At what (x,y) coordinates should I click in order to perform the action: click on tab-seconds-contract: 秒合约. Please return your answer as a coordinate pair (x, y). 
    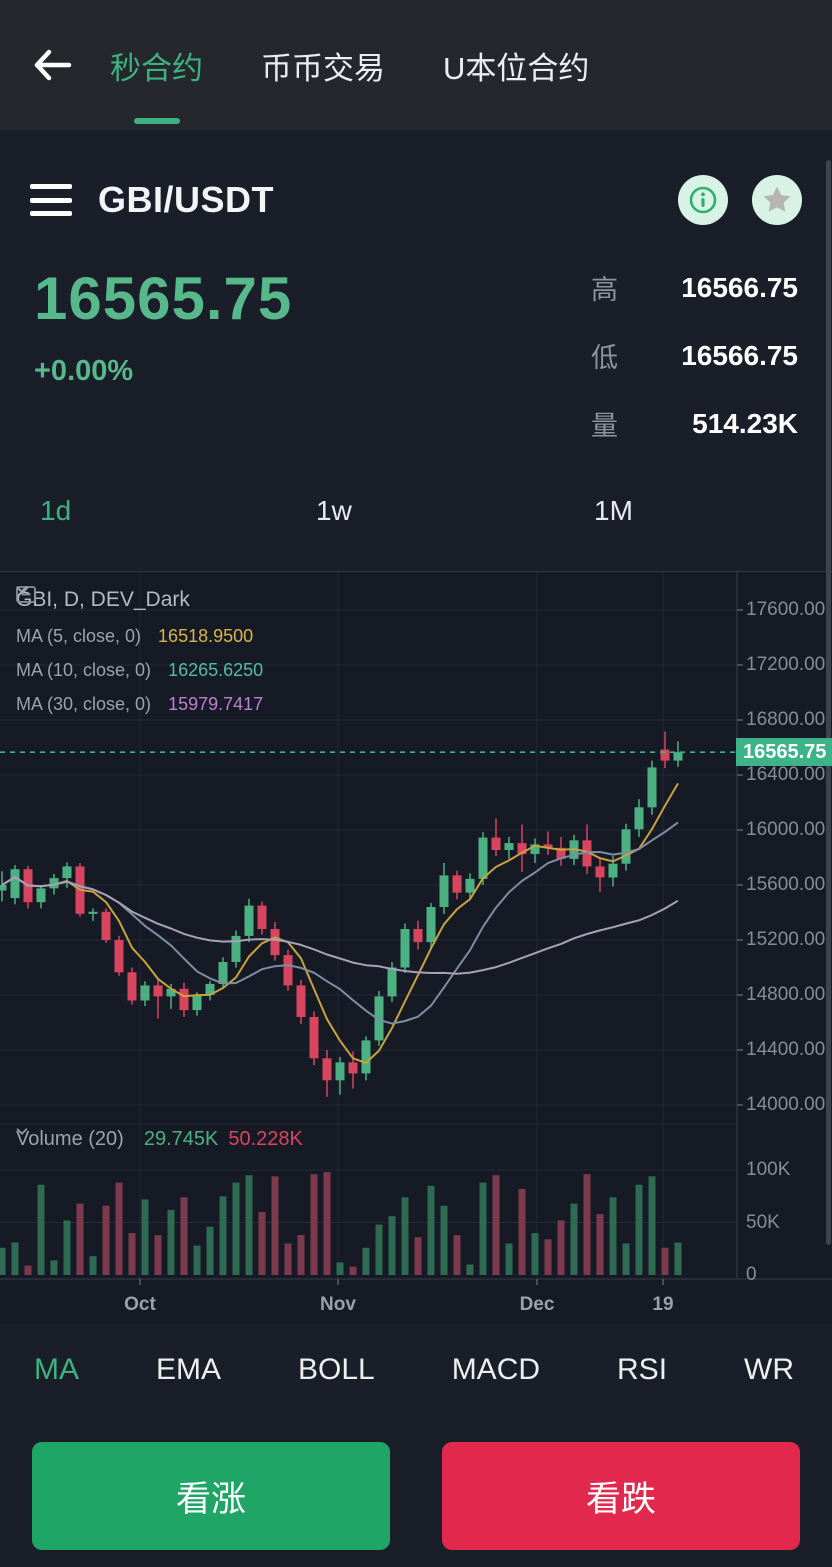
    Looking at the image, I should click on (156, 65).